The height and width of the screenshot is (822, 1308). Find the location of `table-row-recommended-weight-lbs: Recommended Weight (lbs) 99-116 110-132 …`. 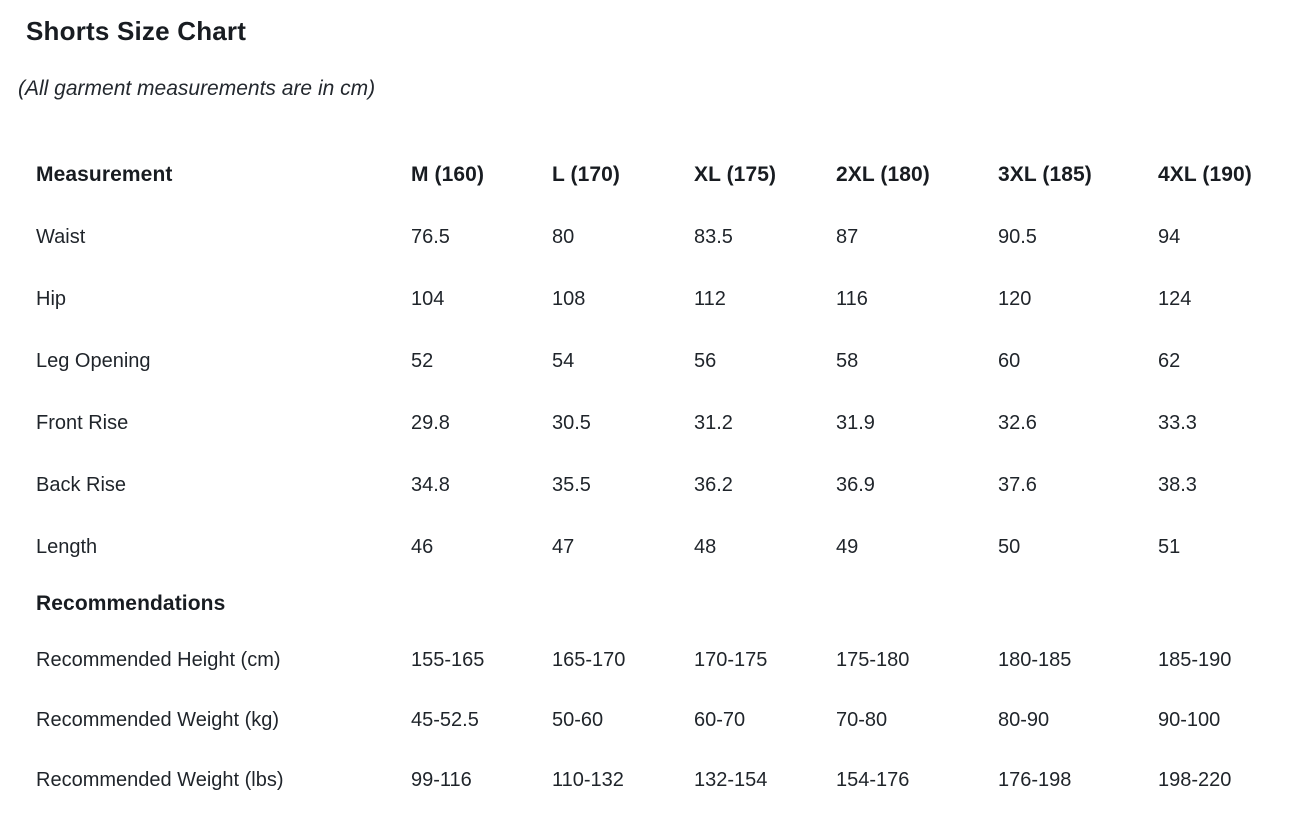

table-row-recommended-weight-lbs: Recommended Weight (lbs) 99-116 110-132 … is located at coordinates (672, 780).